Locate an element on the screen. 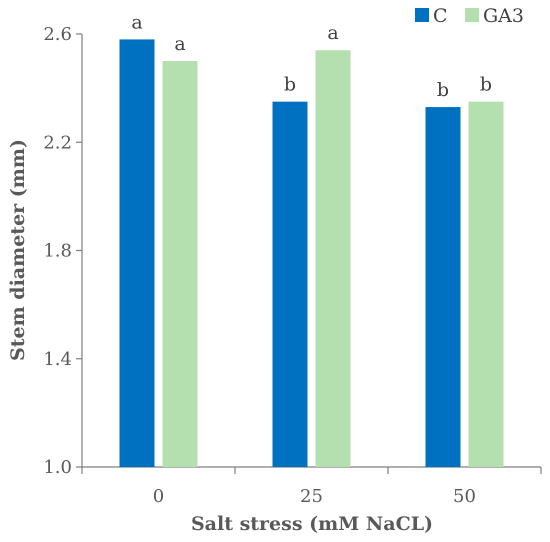 This screenshot has width=550, height=542. x-tick-label: 25 is located at coordinates (311, 496).